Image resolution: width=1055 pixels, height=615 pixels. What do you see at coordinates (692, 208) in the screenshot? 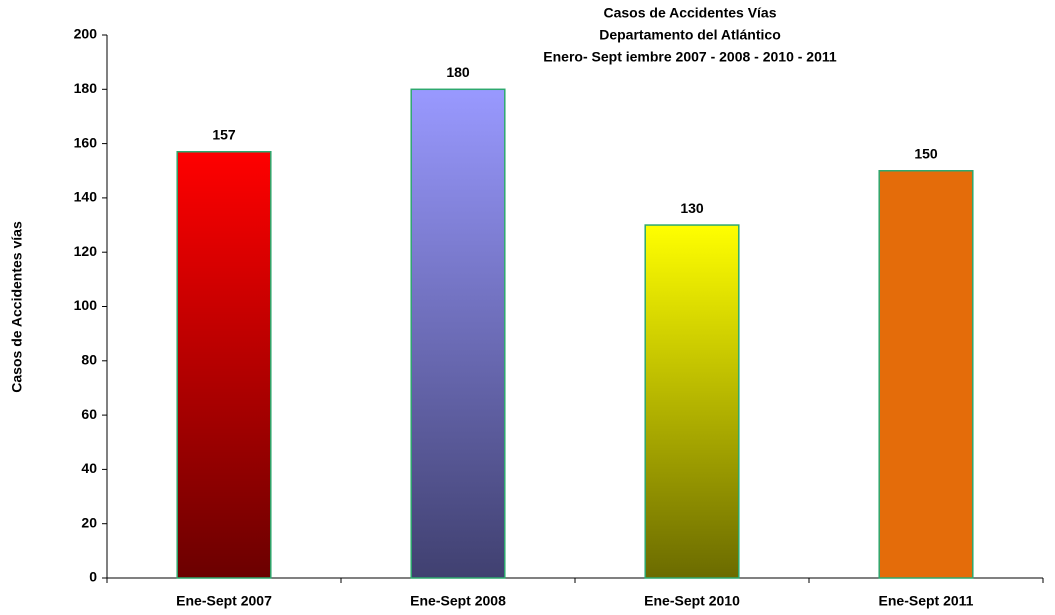
I see `data-label: 130` at bounding box center [692, 208].